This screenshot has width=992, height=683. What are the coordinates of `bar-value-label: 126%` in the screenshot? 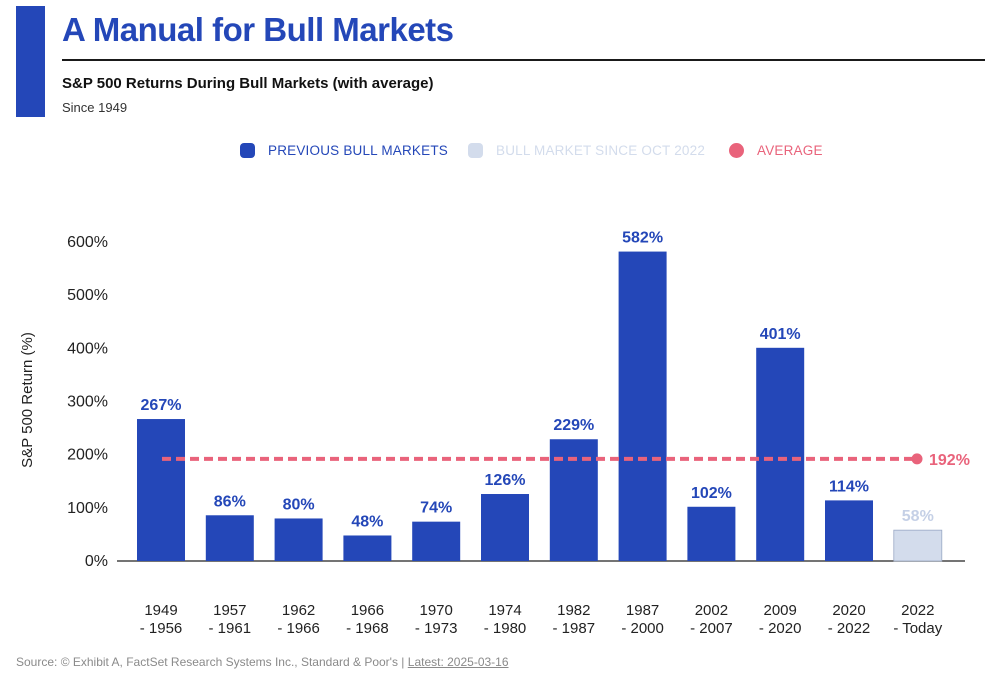 It's located at (505, 480).